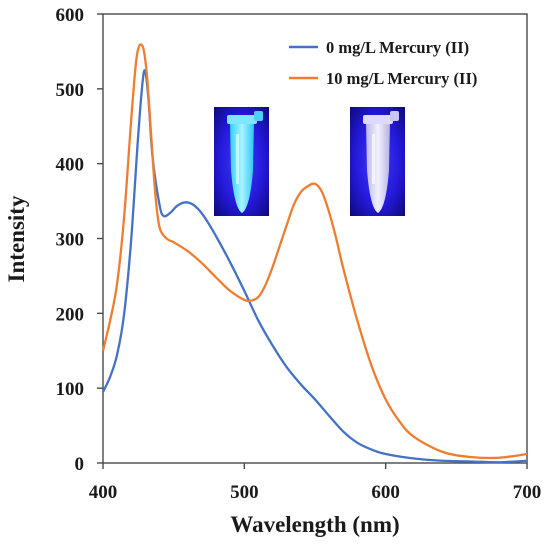  What do you see at coordinates (383, 63) in the screenshot?
I see `legend: 0 mg/L Mercury (II) 10 mg/L Mercury (II)` at bounding box center [383, 63].